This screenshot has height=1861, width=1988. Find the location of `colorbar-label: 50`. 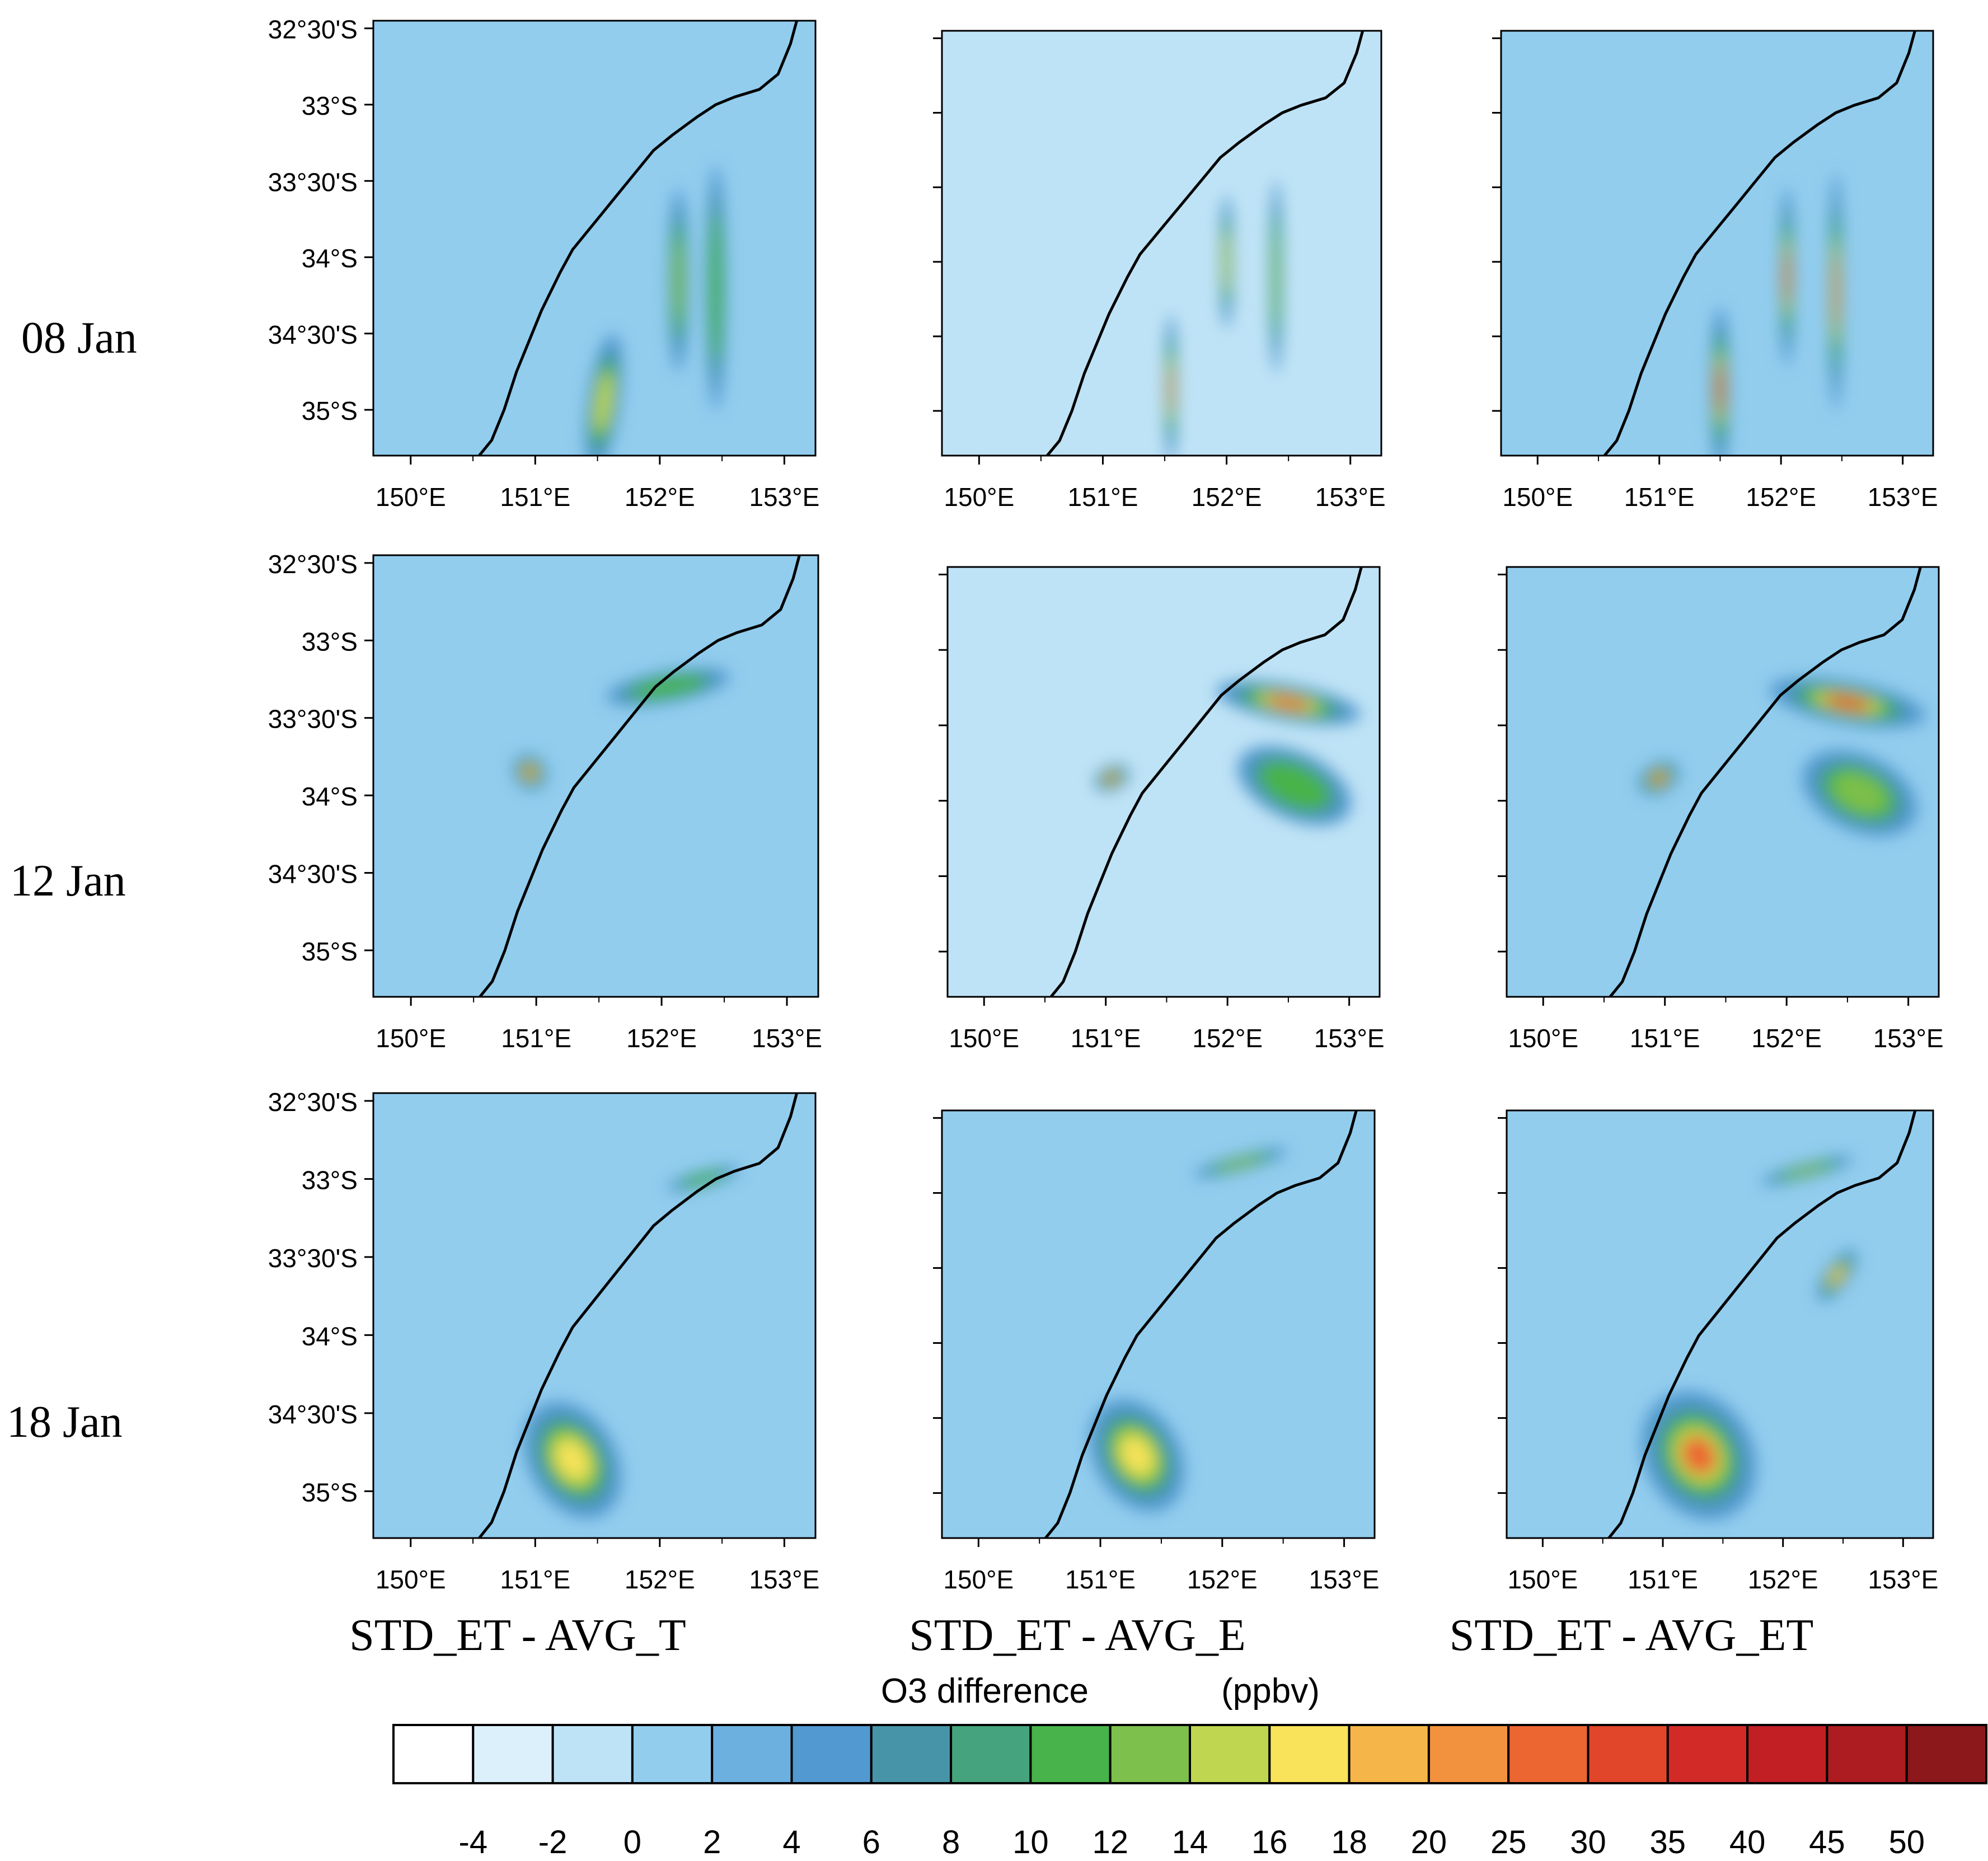

colorbar-label: 50 is located at coordinates (1906, 1842).